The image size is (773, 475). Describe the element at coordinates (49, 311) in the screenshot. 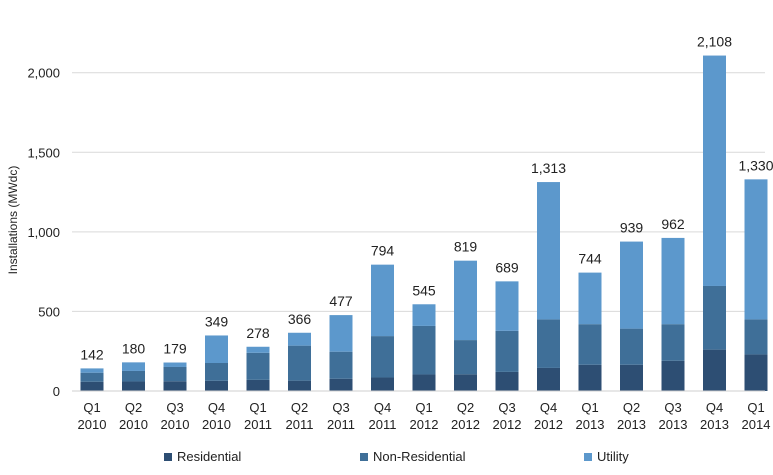

I see `y-tick-label: 500` at that location.